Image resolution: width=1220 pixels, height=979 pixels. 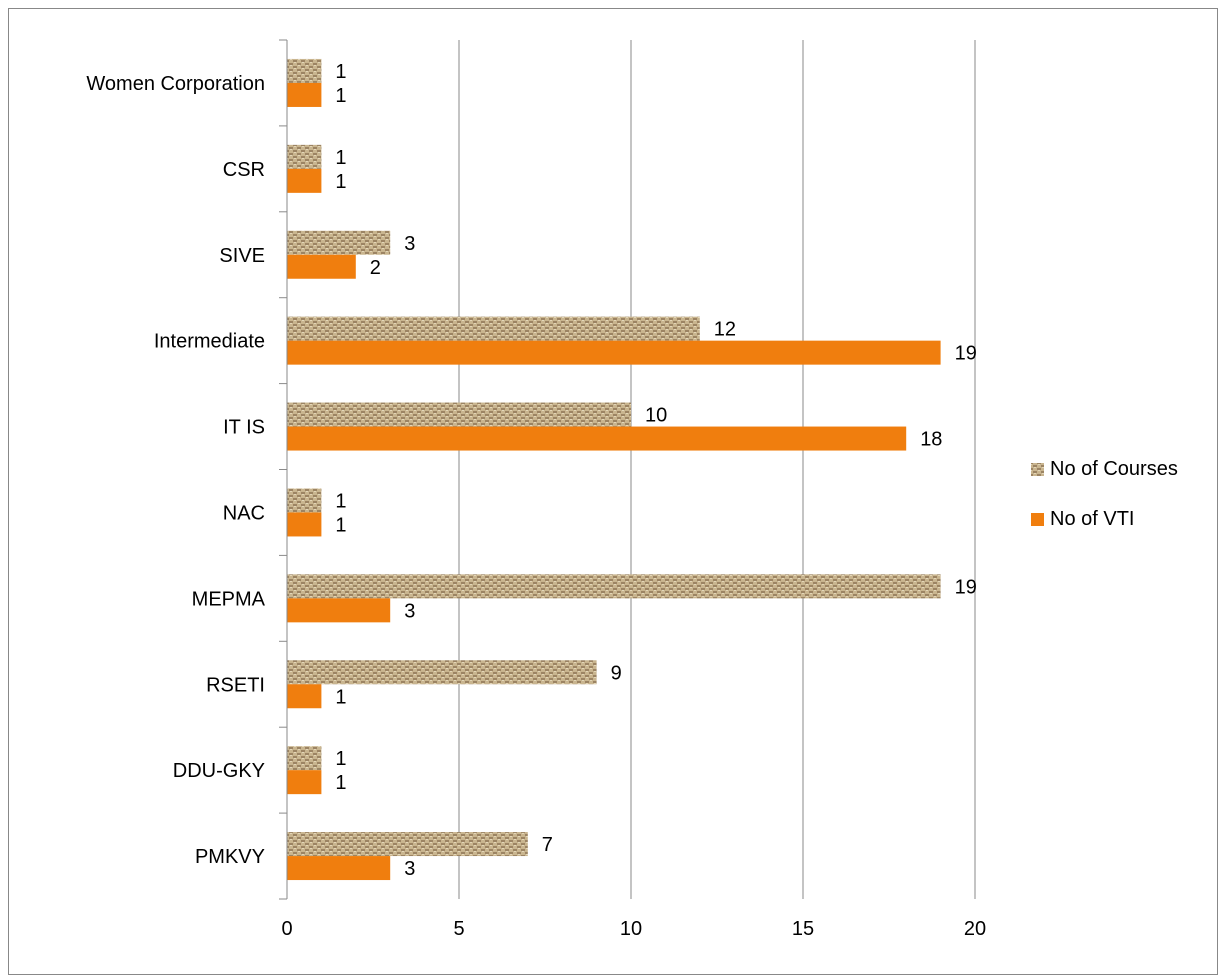 I want to click on x-tick-label: 0, so click(x=286, y=929).